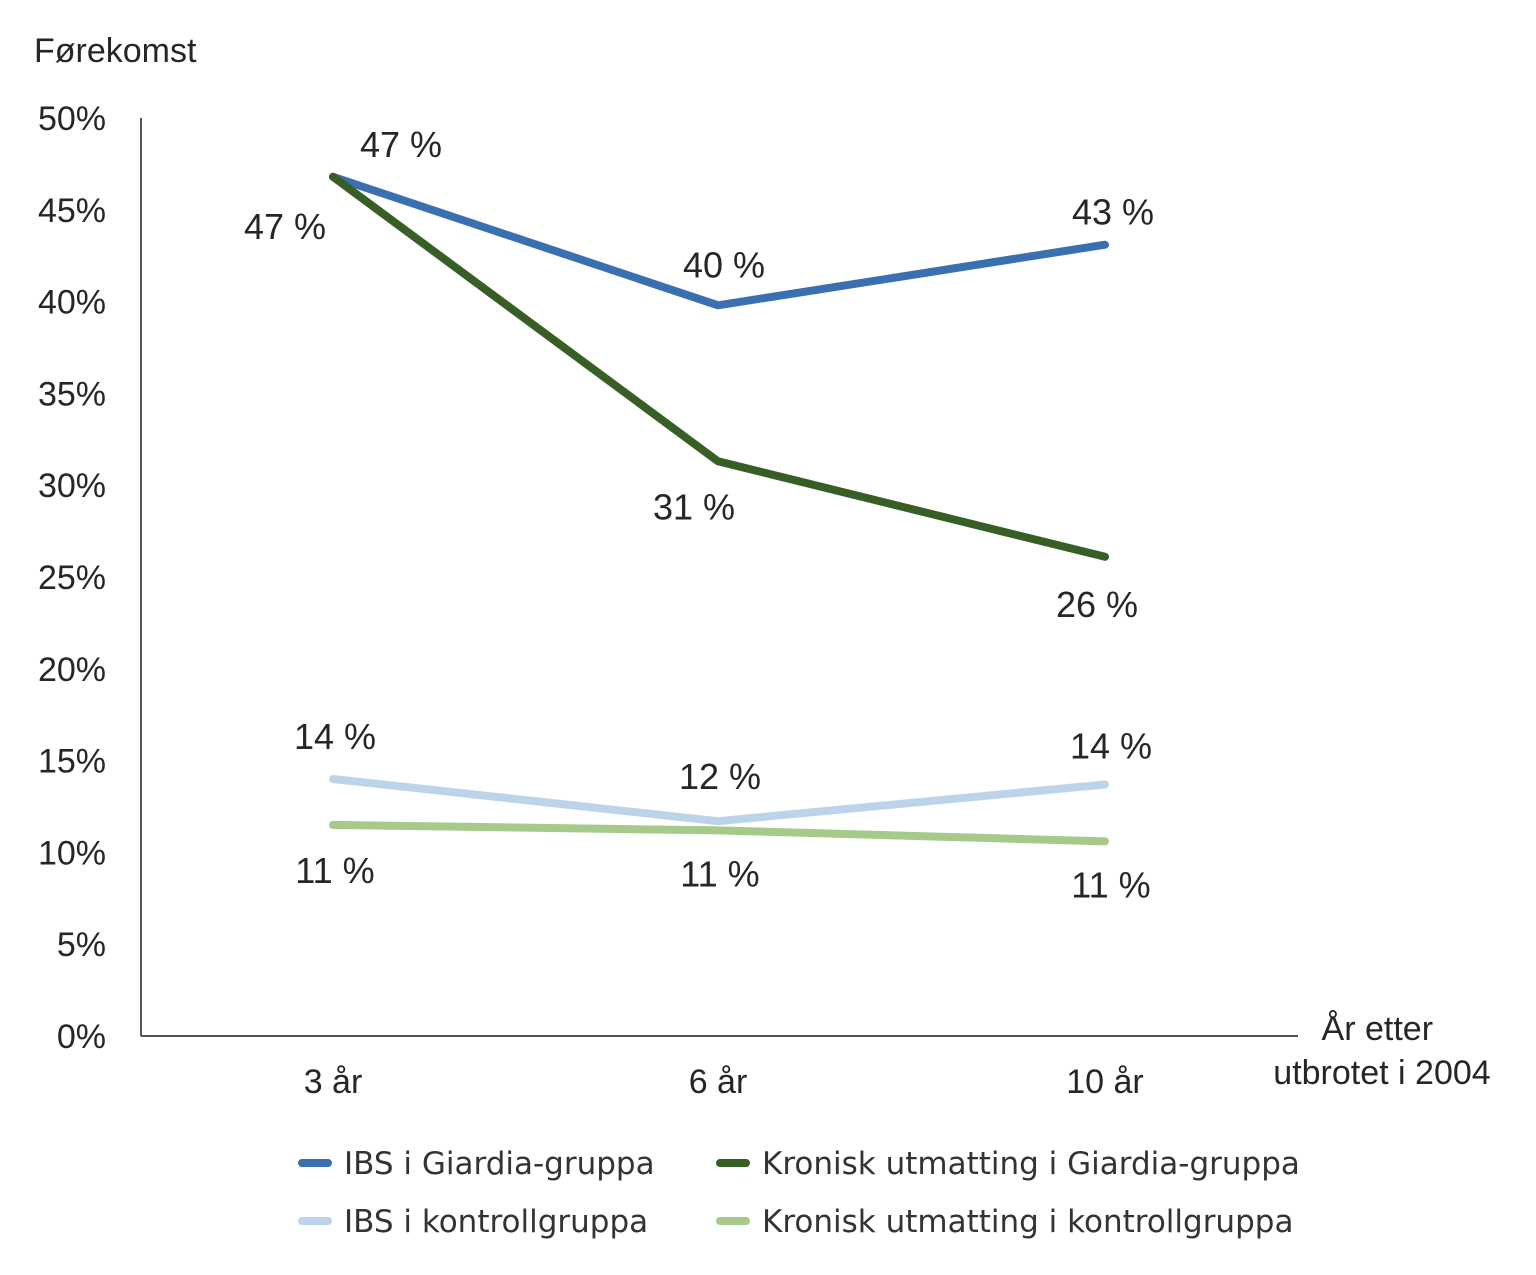 Image resolution: width=1536 pixels, height=1275 pixels. Describe the element at coordinates (1105, 1082) in the screenshot. I see `x-tick-label: 10 år` at that location.